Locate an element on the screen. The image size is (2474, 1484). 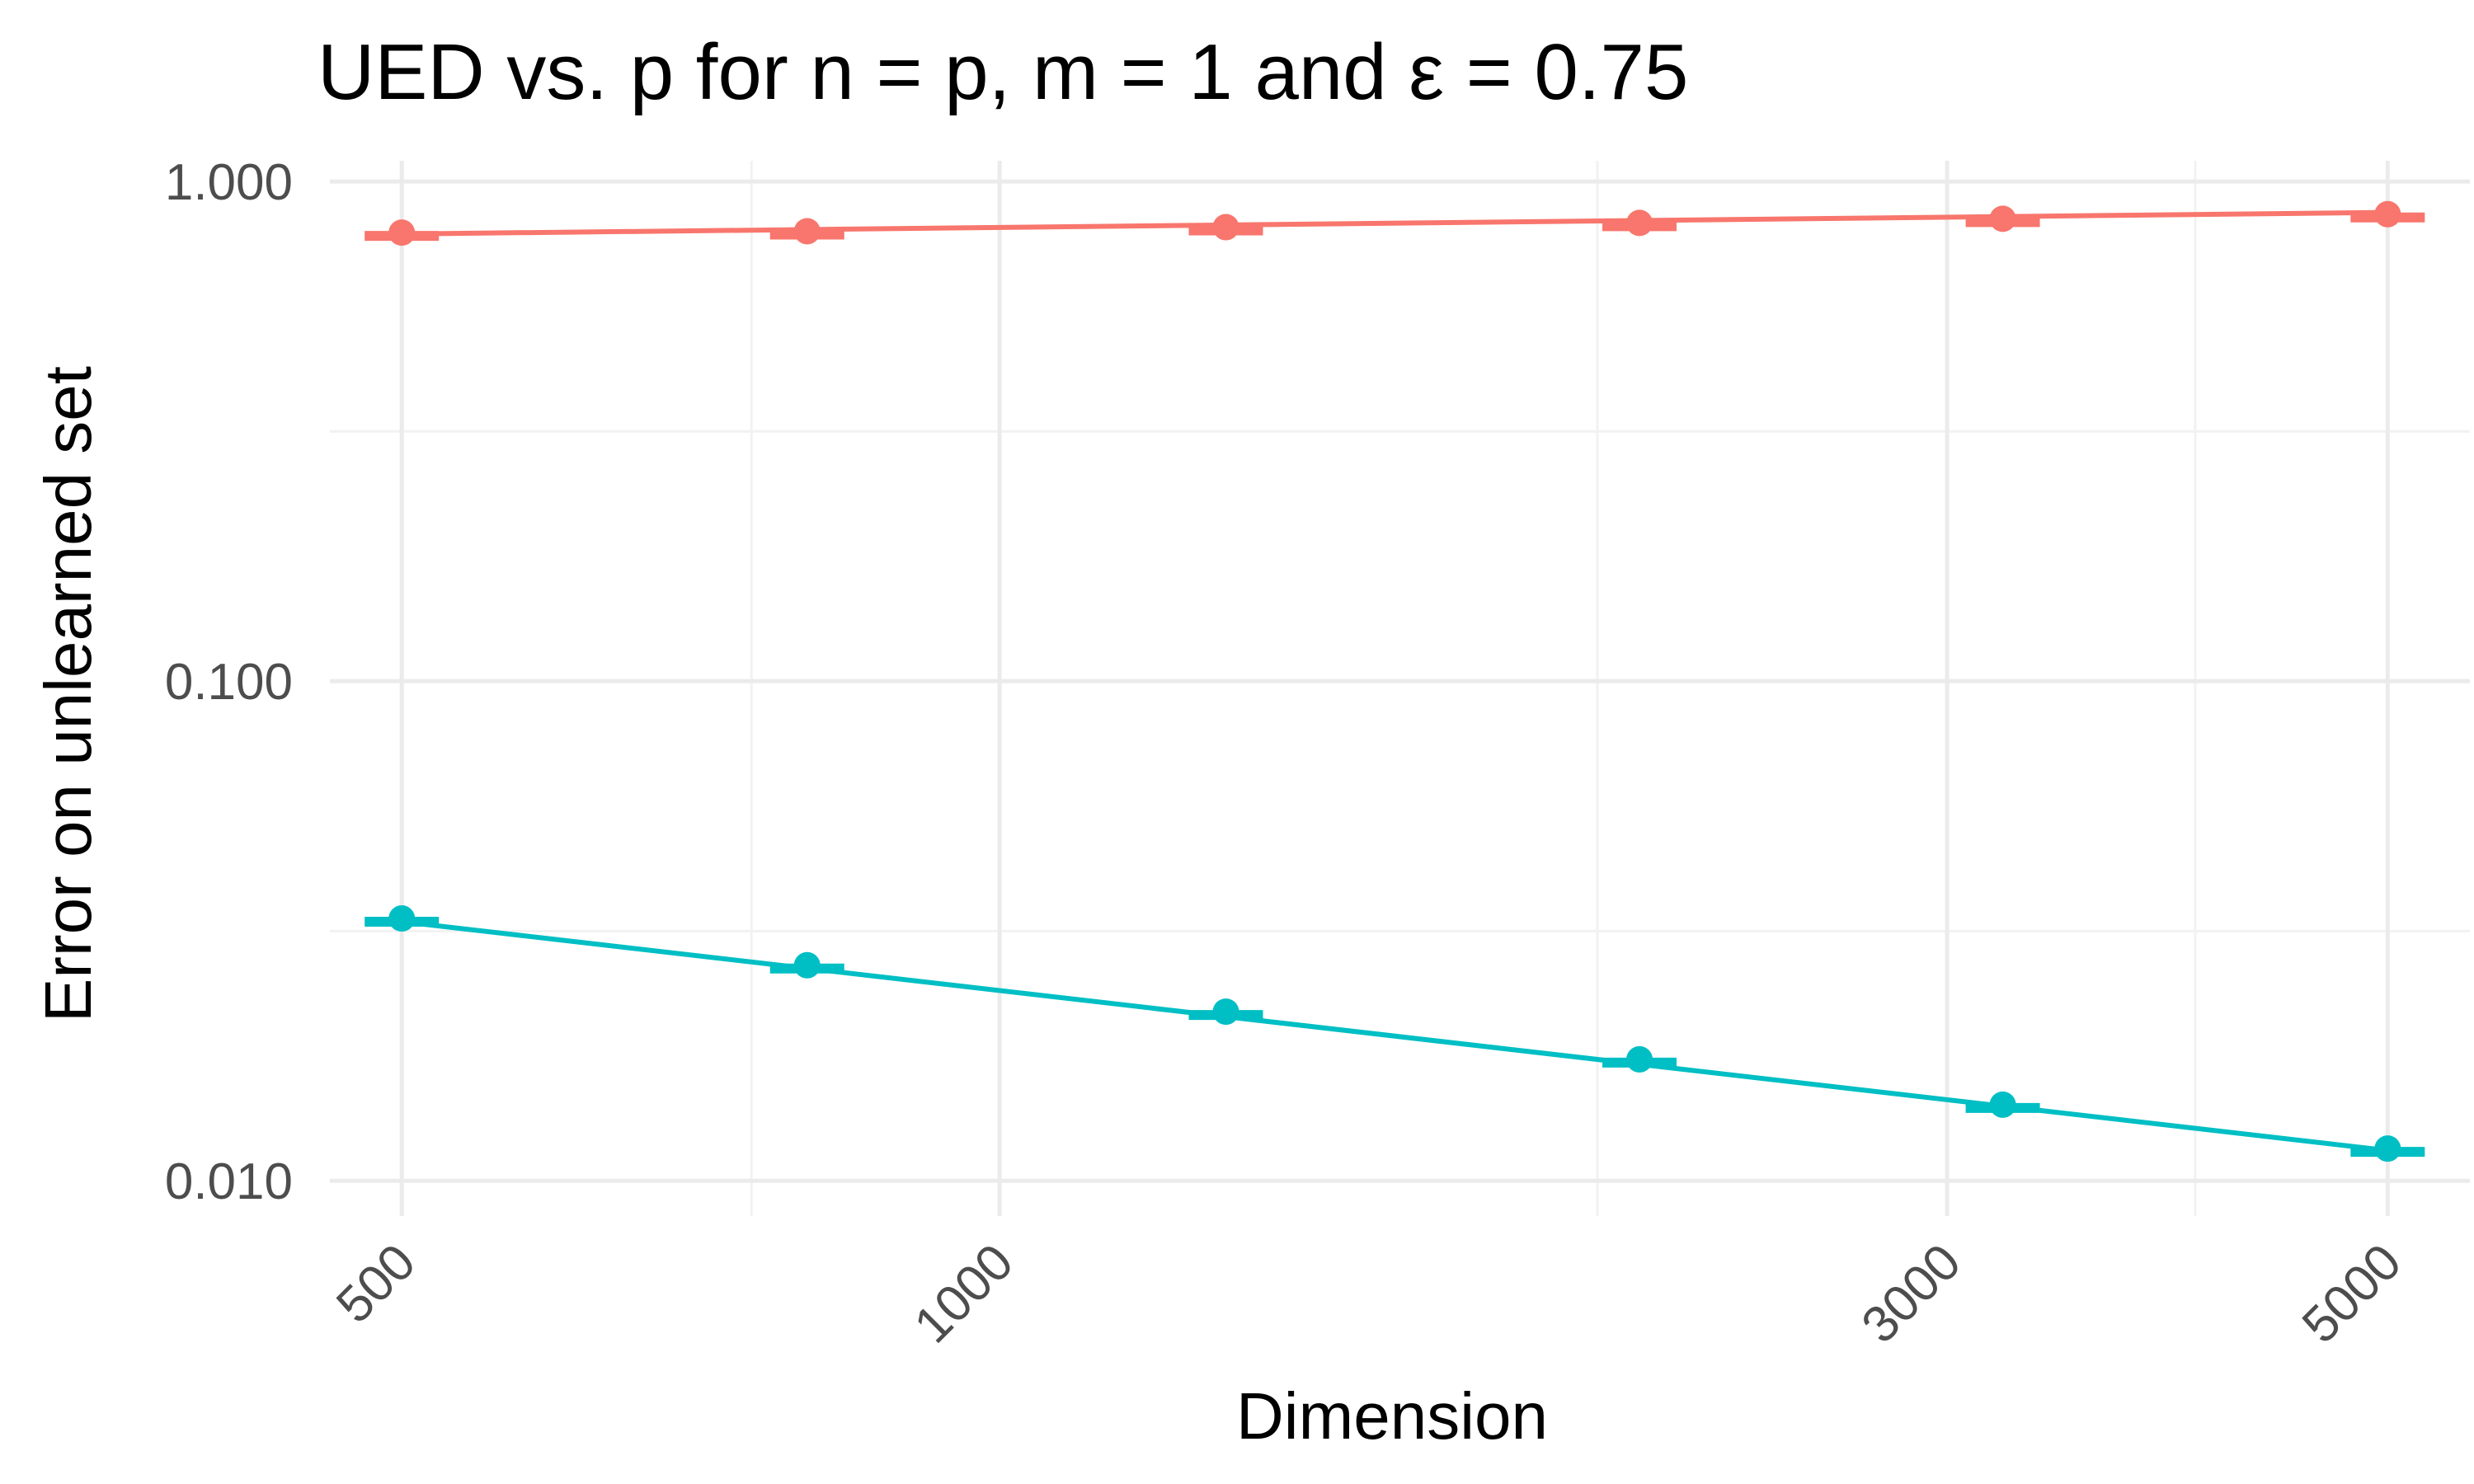
y-tick-label: 0.010 is located at coordinates (229, 1181).